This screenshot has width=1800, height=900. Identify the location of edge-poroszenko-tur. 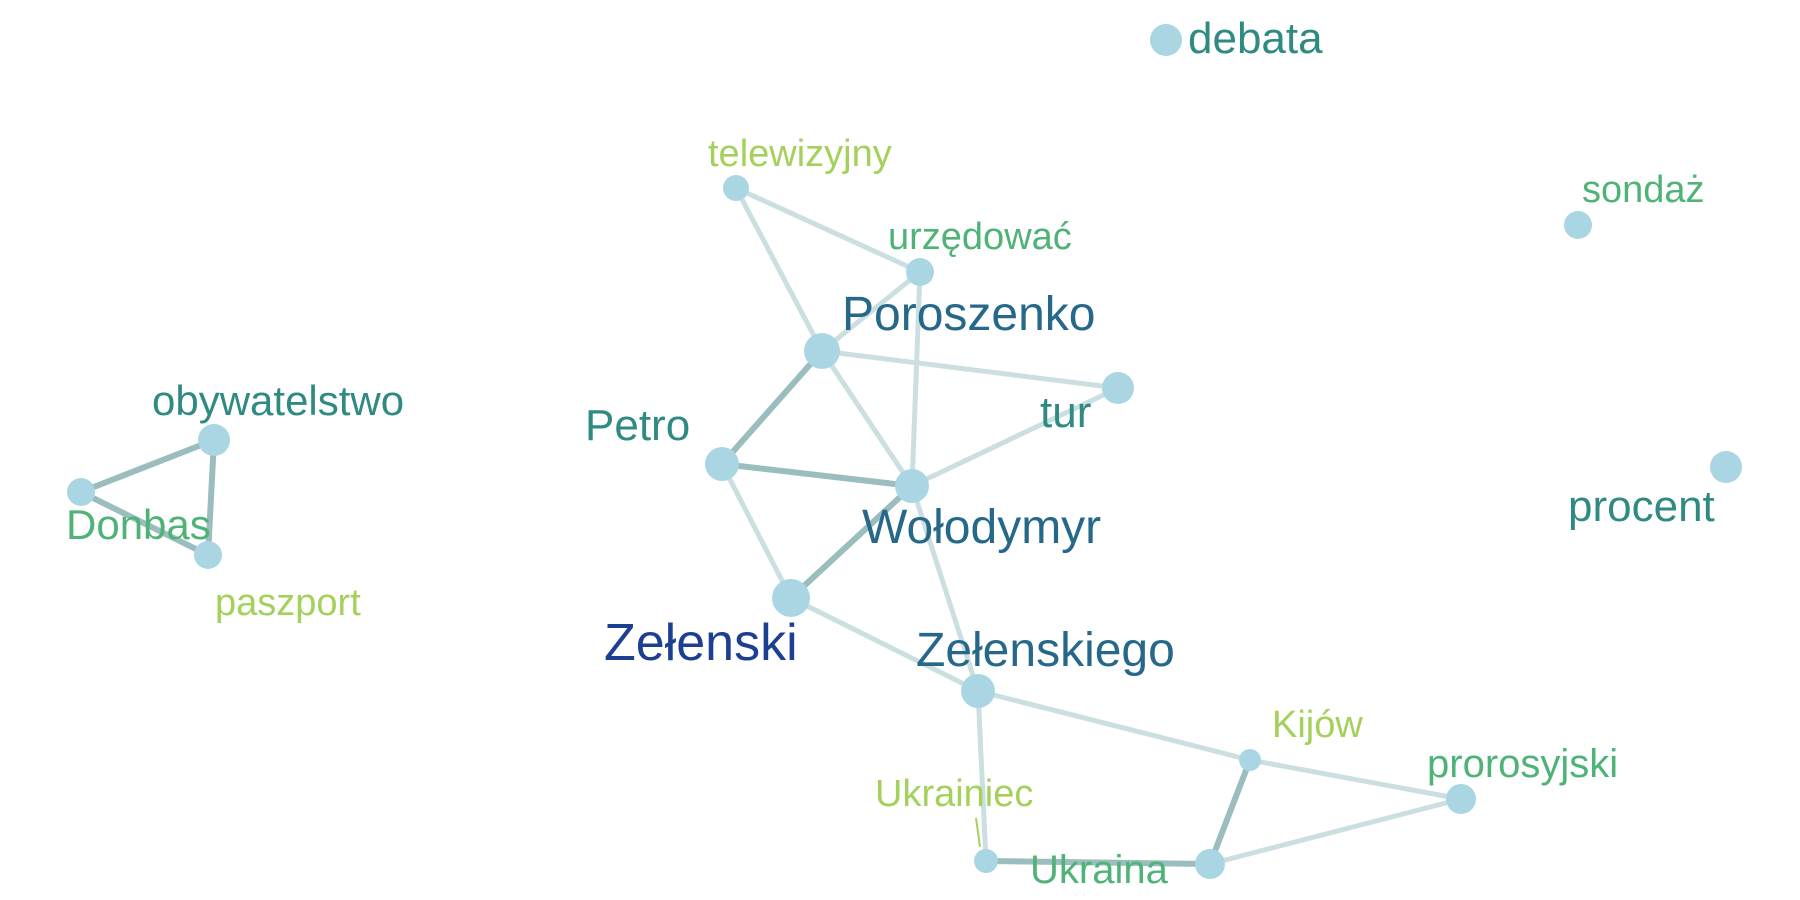
(970, 369).